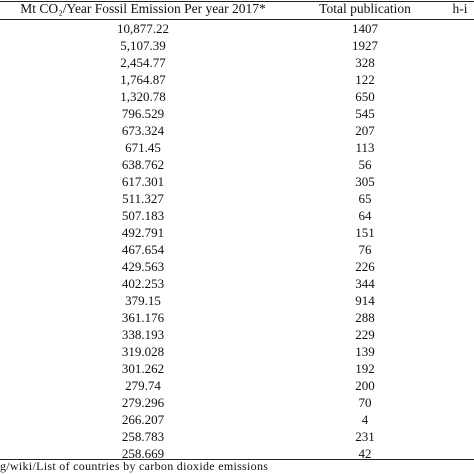 This screenshot has height=474, width=474. I want to click on table-cell: 379.15, so click(143, 300).